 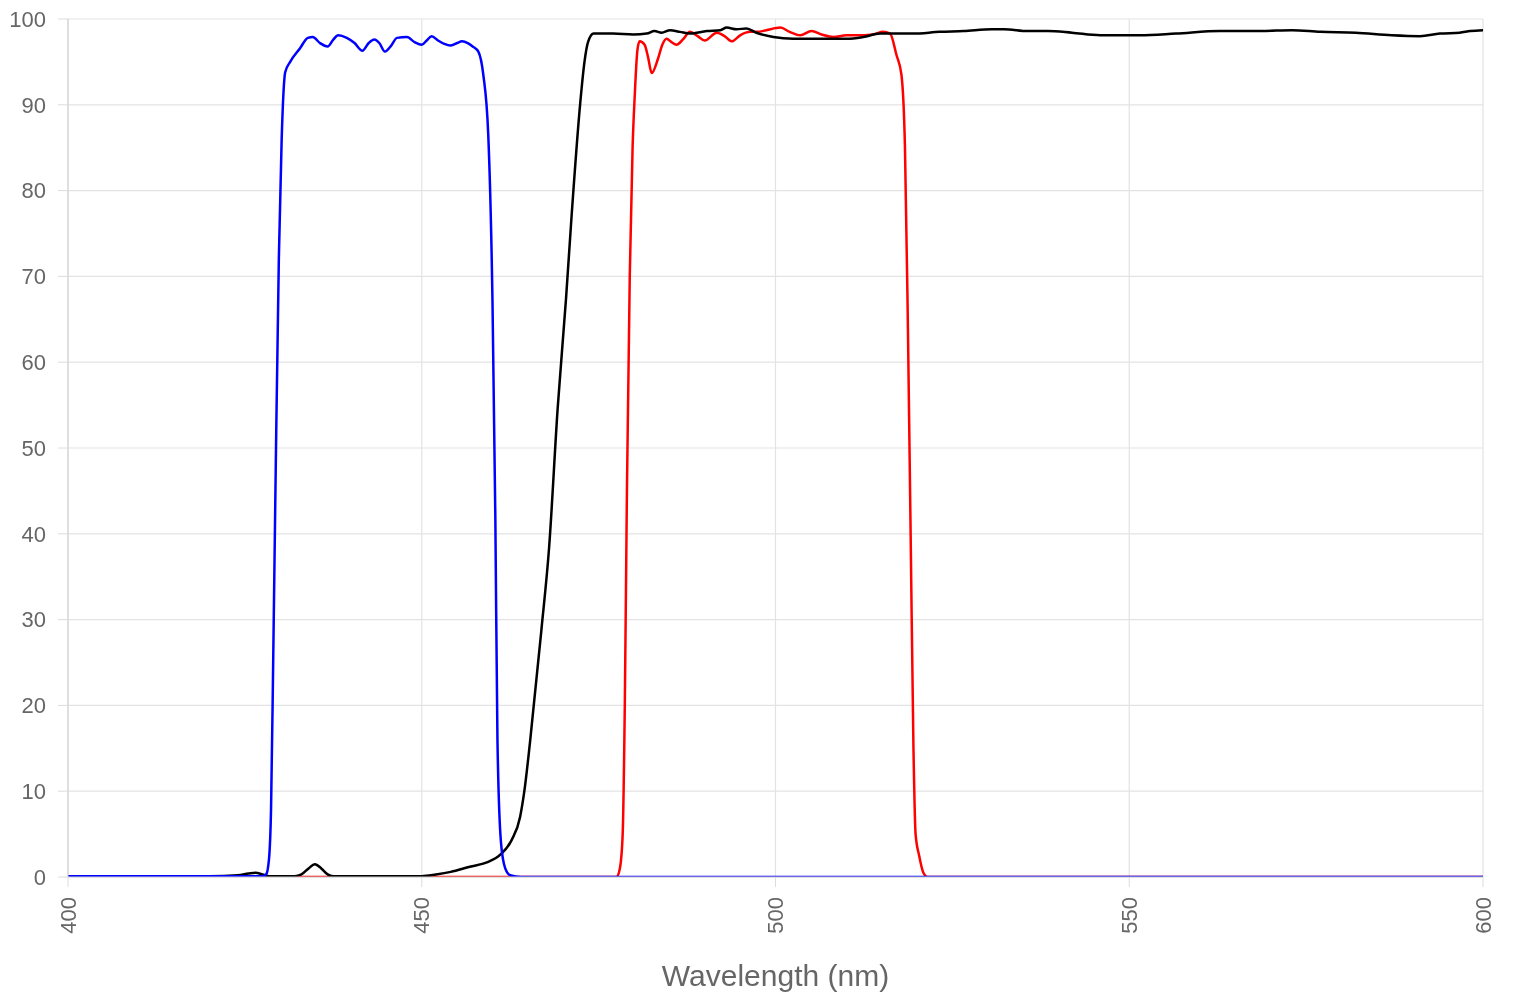 I want to click on y-tick-label: 70, so click(x=33, y=277).